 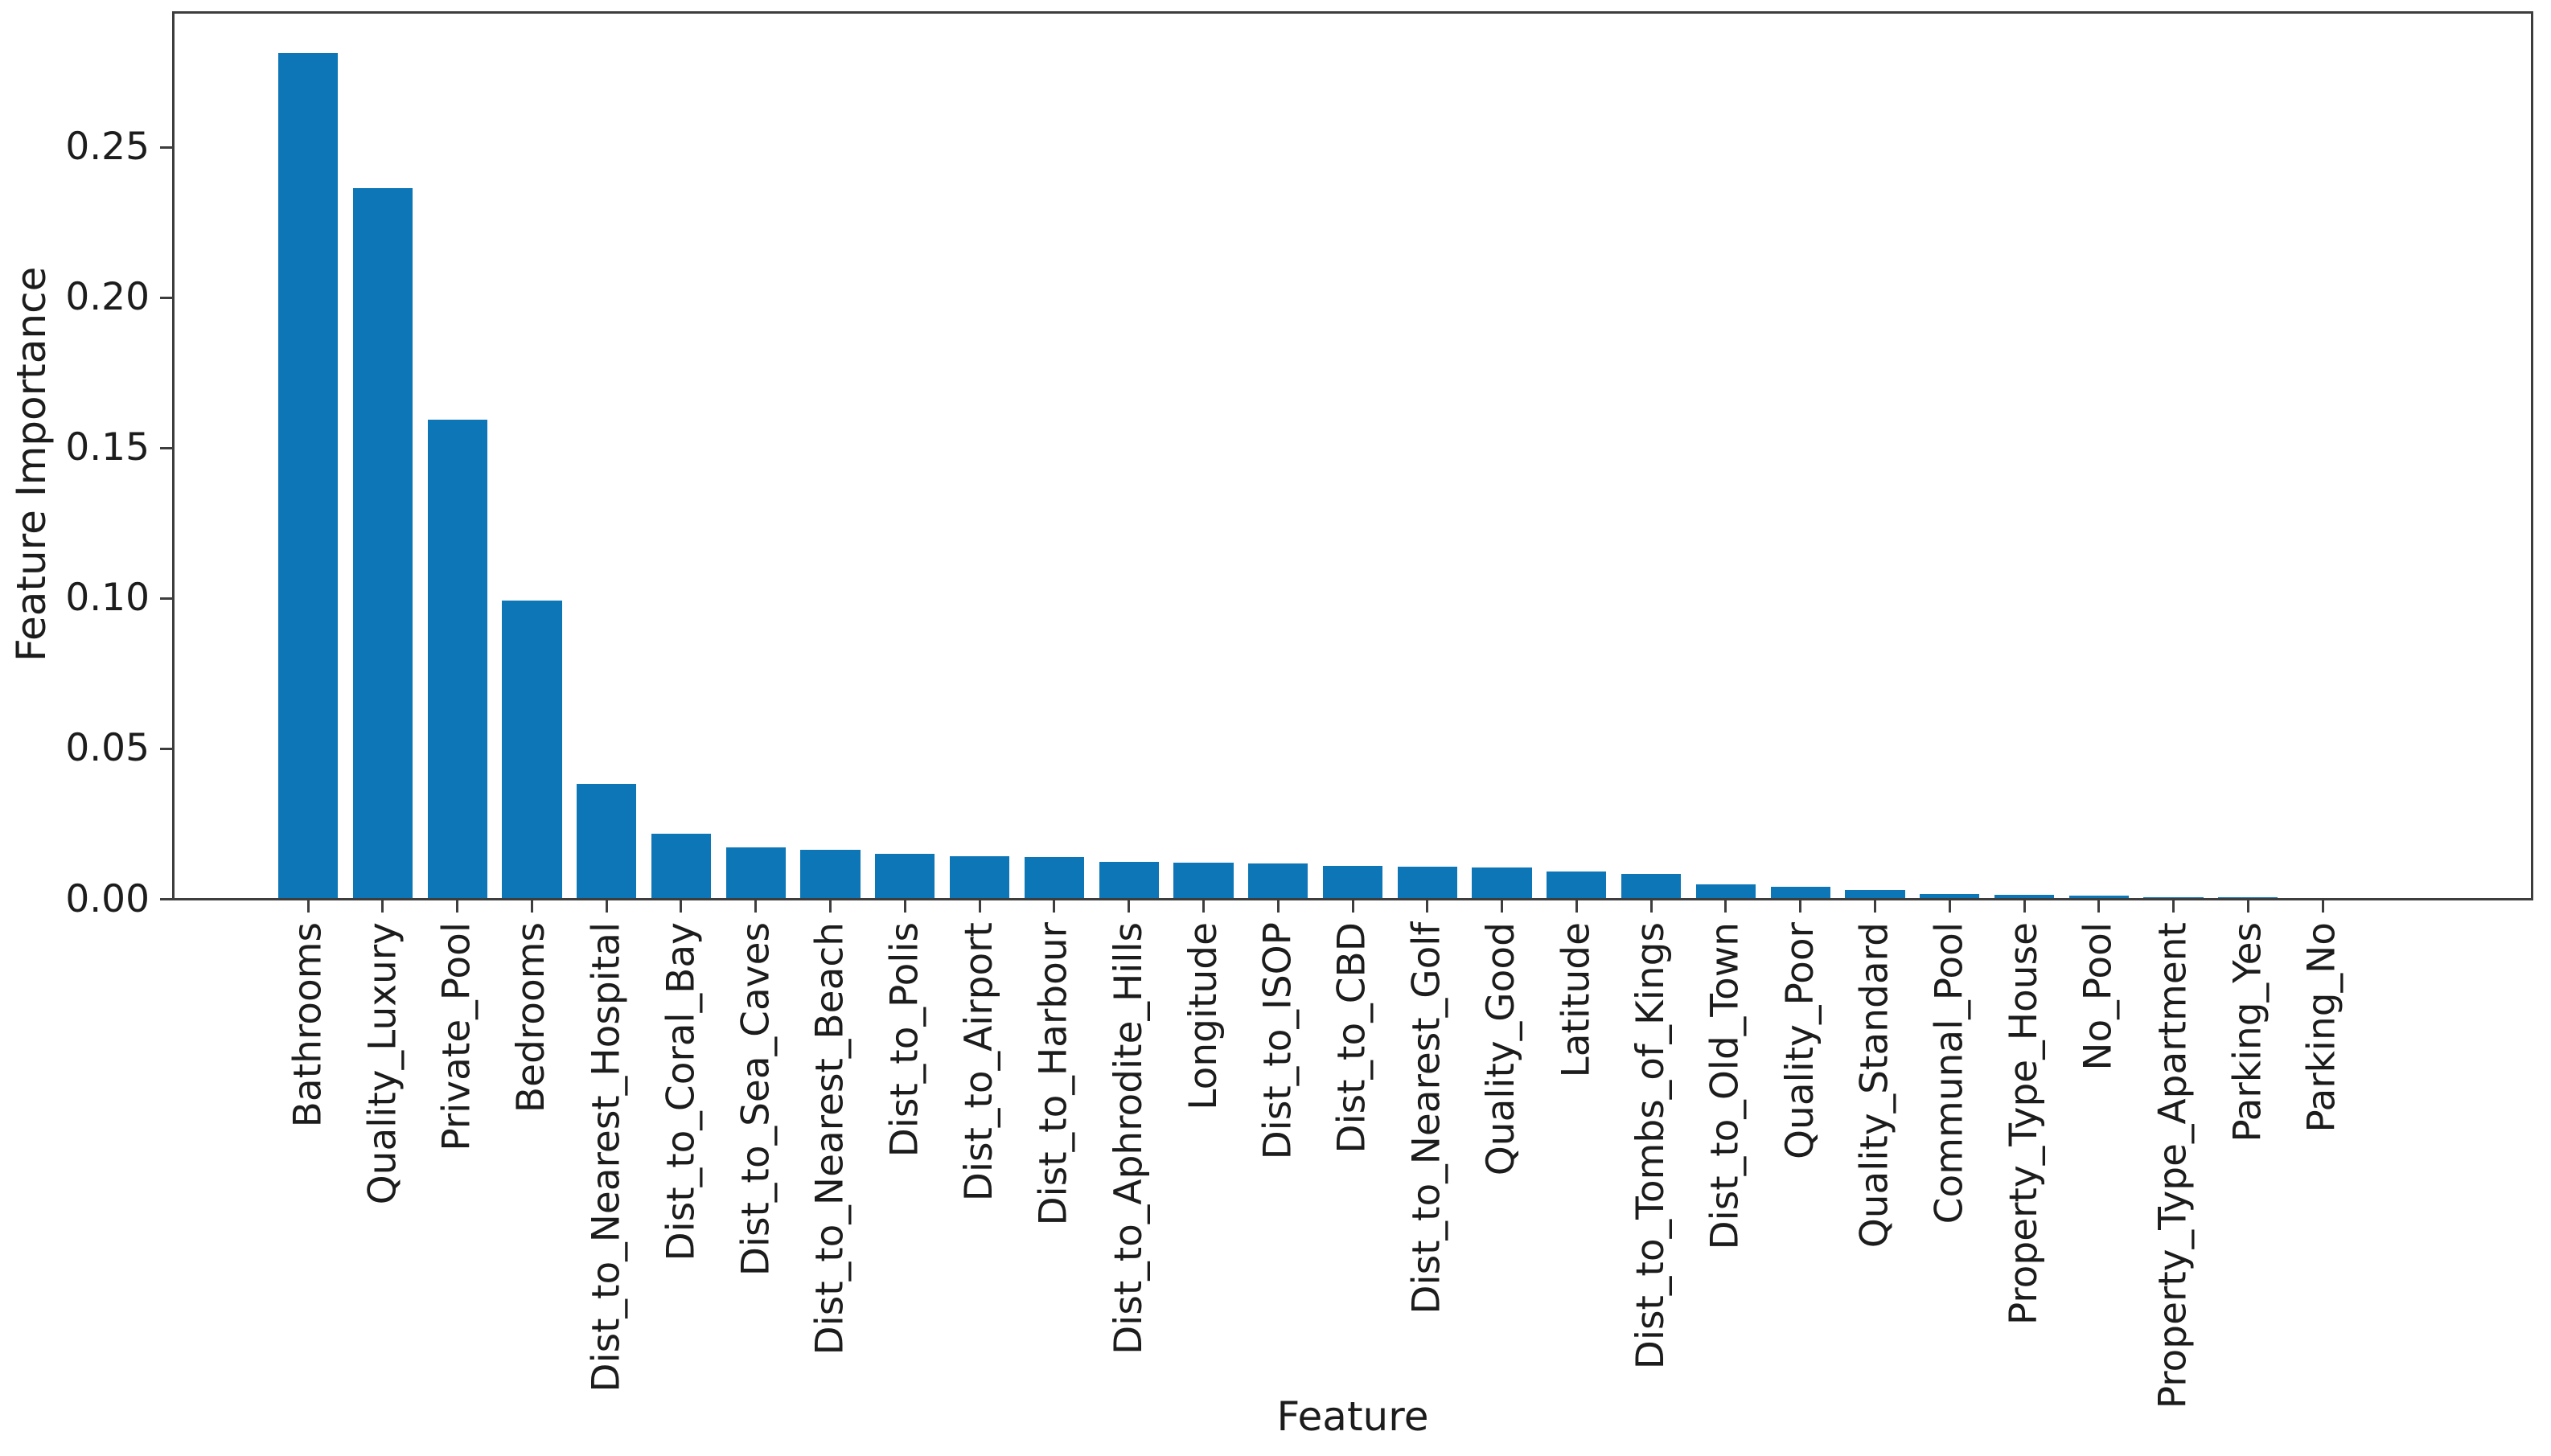 I want to click on bar-Parking_Yes, so click(x=2248, y=897).